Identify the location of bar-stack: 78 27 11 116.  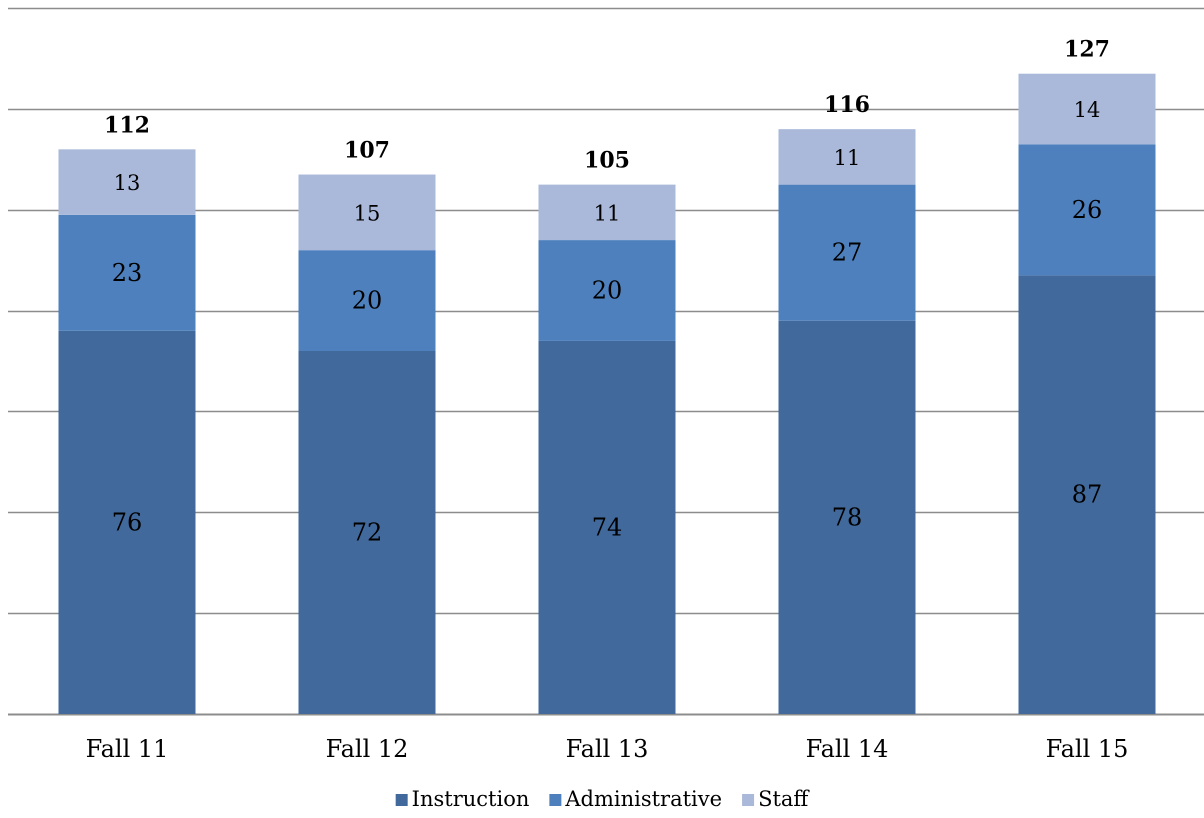
(847, 403).